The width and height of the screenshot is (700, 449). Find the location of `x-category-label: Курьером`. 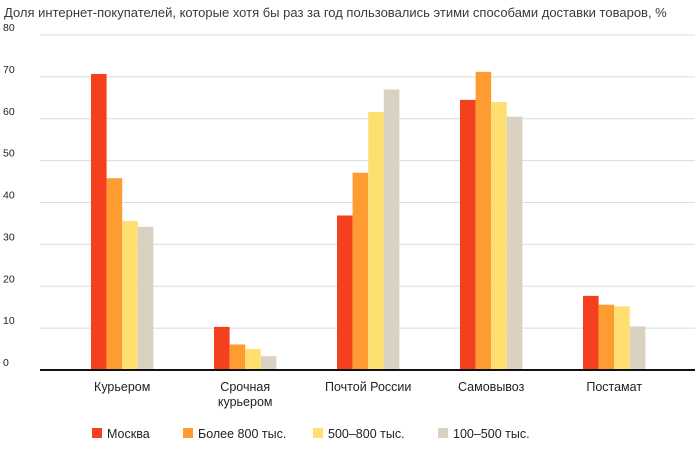

x-category-label: Курьером is located at coordinates (122, 387).